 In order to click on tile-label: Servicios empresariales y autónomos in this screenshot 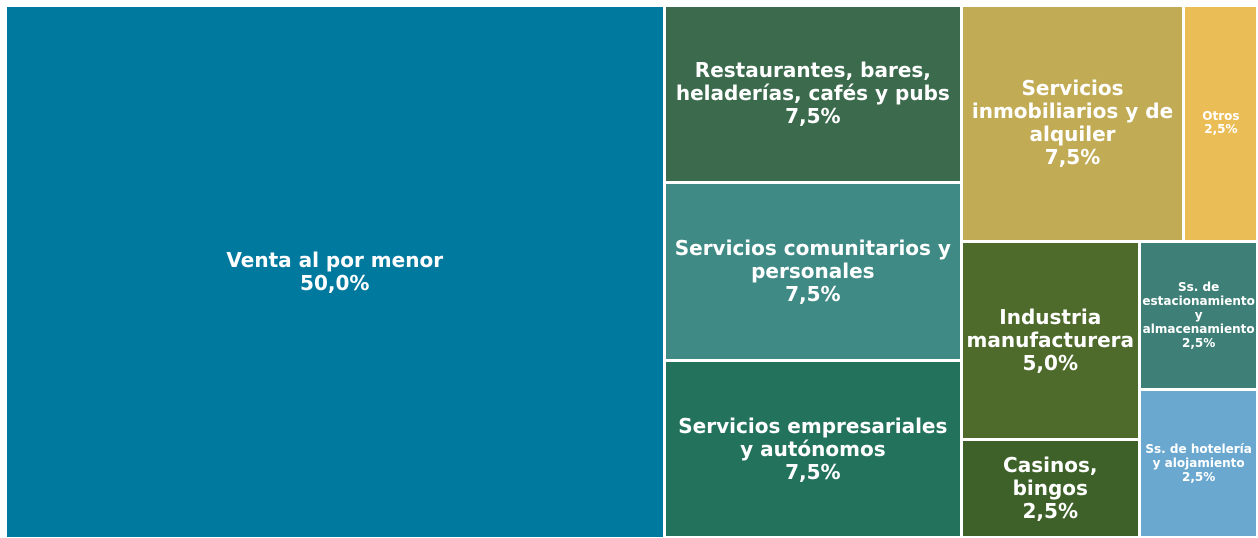, I will do `click(813, 437)`.